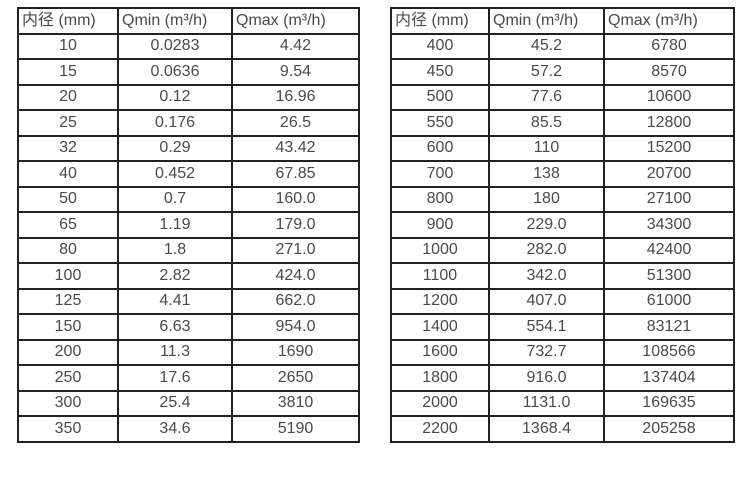 The image size is (750, 483). I want to click on table-cell: 77.6, so click(546, 97).